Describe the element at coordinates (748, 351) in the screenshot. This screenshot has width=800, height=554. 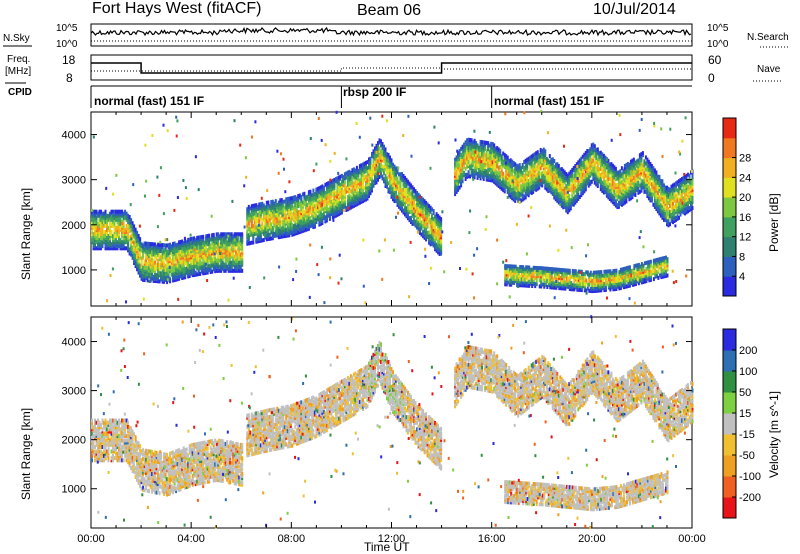
I see `velocity-colorbar-tick-7: 200` at that location.